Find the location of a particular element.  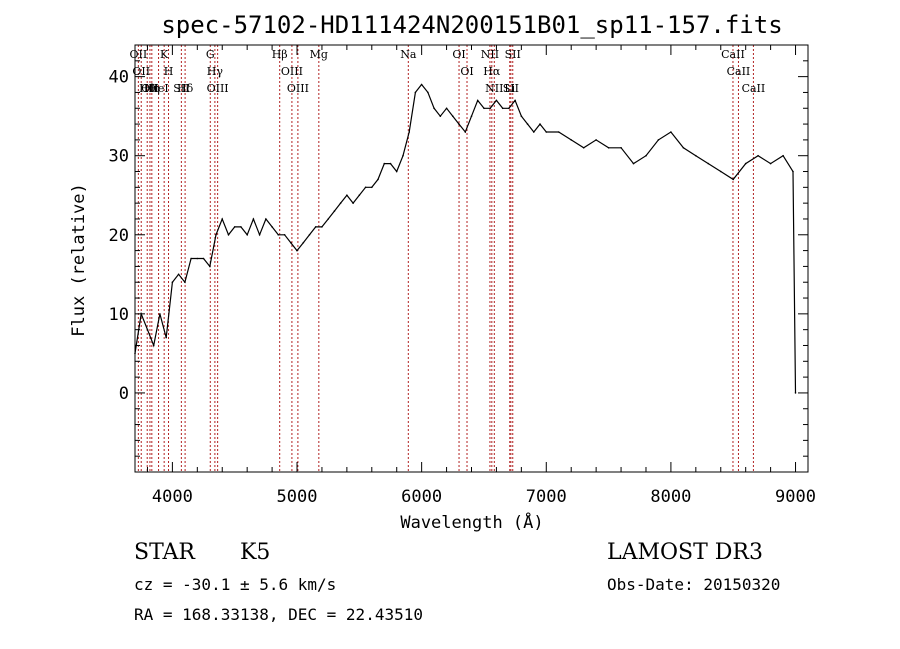

y-tick-label: 0 is located at coordinates (124, 394).